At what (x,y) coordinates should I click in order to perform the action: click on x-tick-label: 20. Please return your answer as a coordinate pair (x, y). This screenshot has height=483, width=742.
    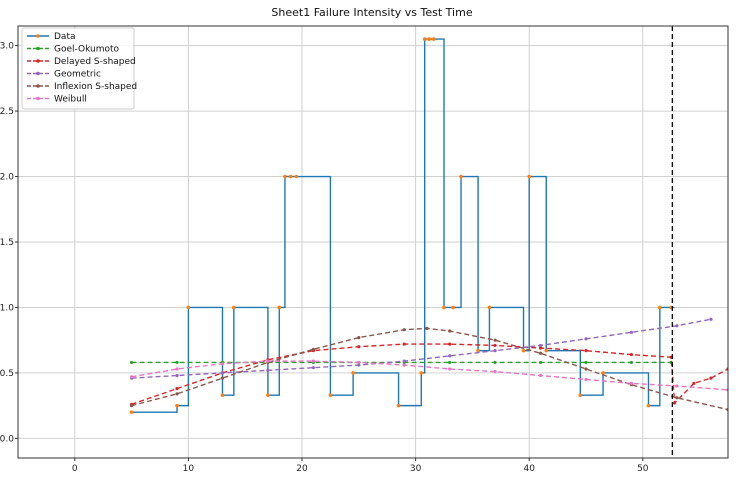
    Looking at the image, I should click on (302, 469).